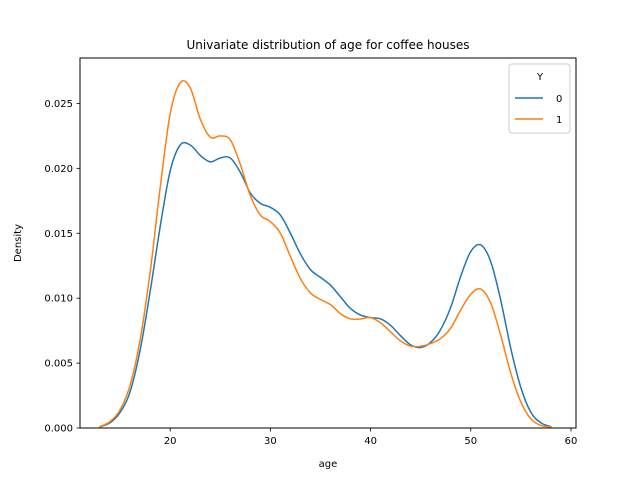  Describe the element at coordinates (559, 99) in the screenshot. I see `legend-label-0: 0` at that location.